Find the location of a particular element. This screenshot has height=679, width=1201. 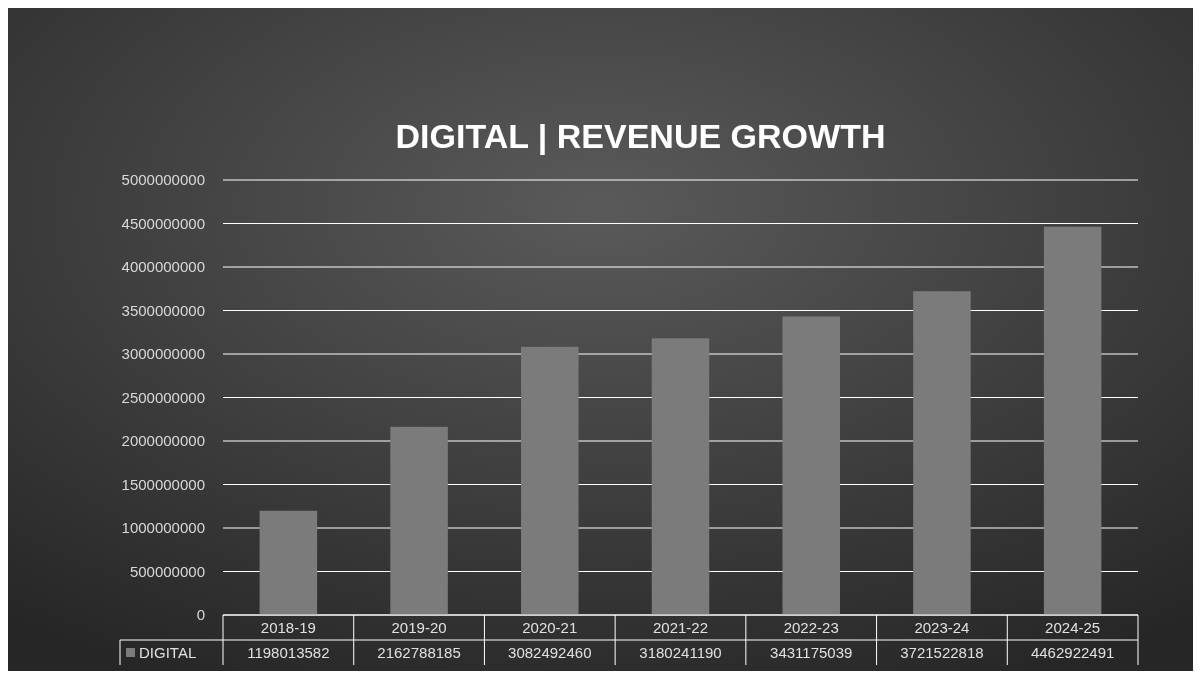

chart-title: DIGITAL | REVENUE GROWTH is located at coordinates (640, 136).